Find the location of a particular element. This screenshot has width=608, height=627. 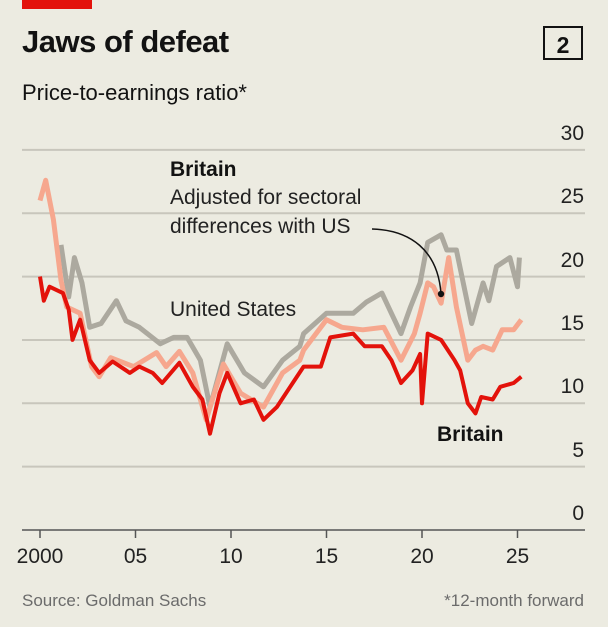

us-label: United States is located at coordinates (233, 309).